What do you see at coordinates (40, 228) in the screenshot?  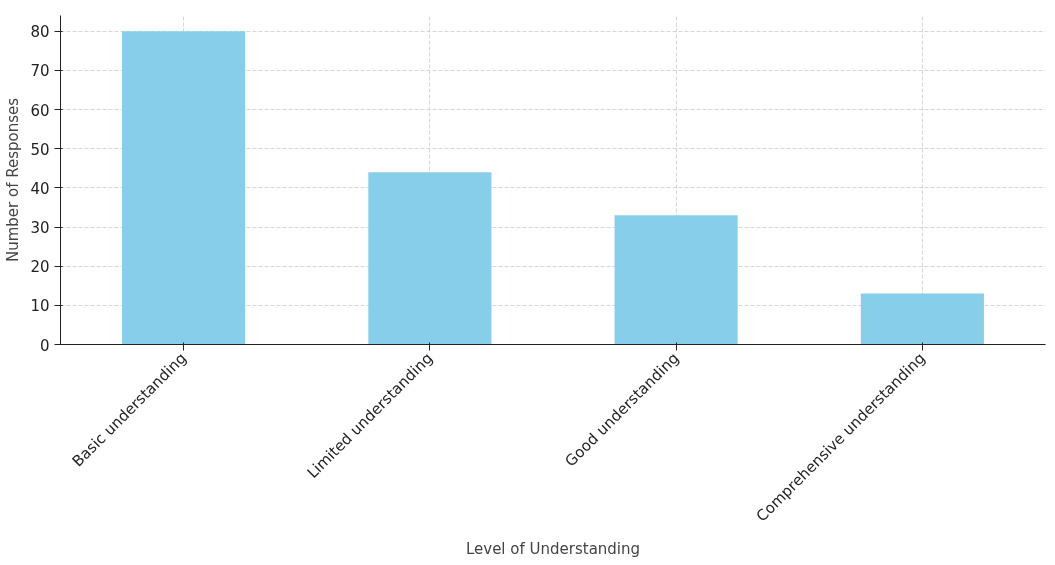 I see `y-tick-label: 30` at bounding box center [40, 228].